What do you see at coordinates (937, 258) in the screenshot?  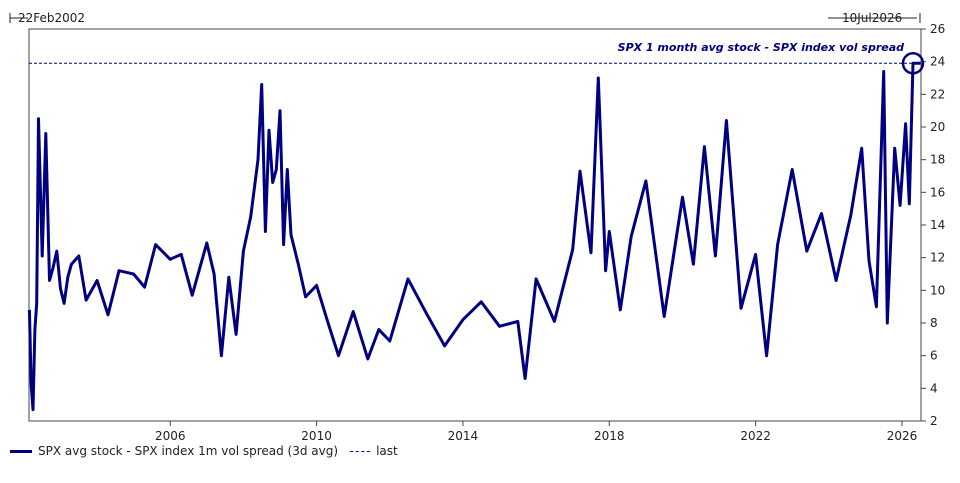 I see `y-tick-label: 12` at bounding box center [937, 258].